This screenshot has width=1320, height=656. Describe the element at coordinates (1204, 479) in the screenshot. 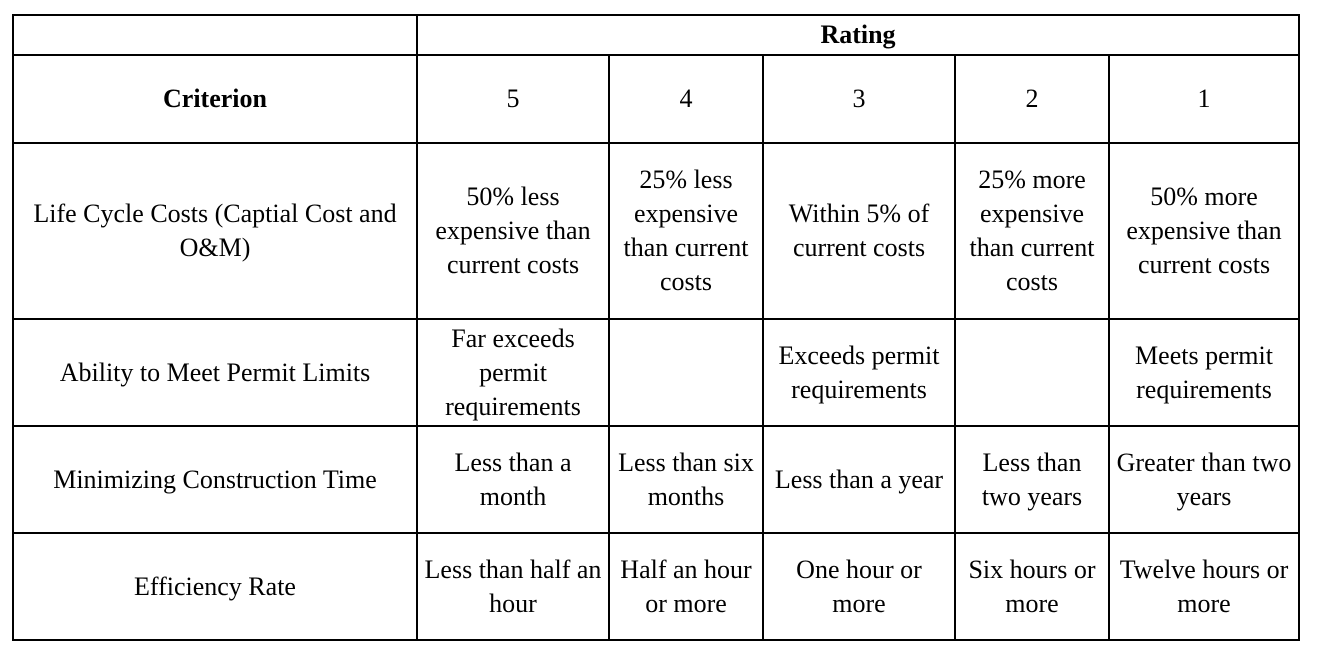

I see `table-cell: Greater than two years` at that location.